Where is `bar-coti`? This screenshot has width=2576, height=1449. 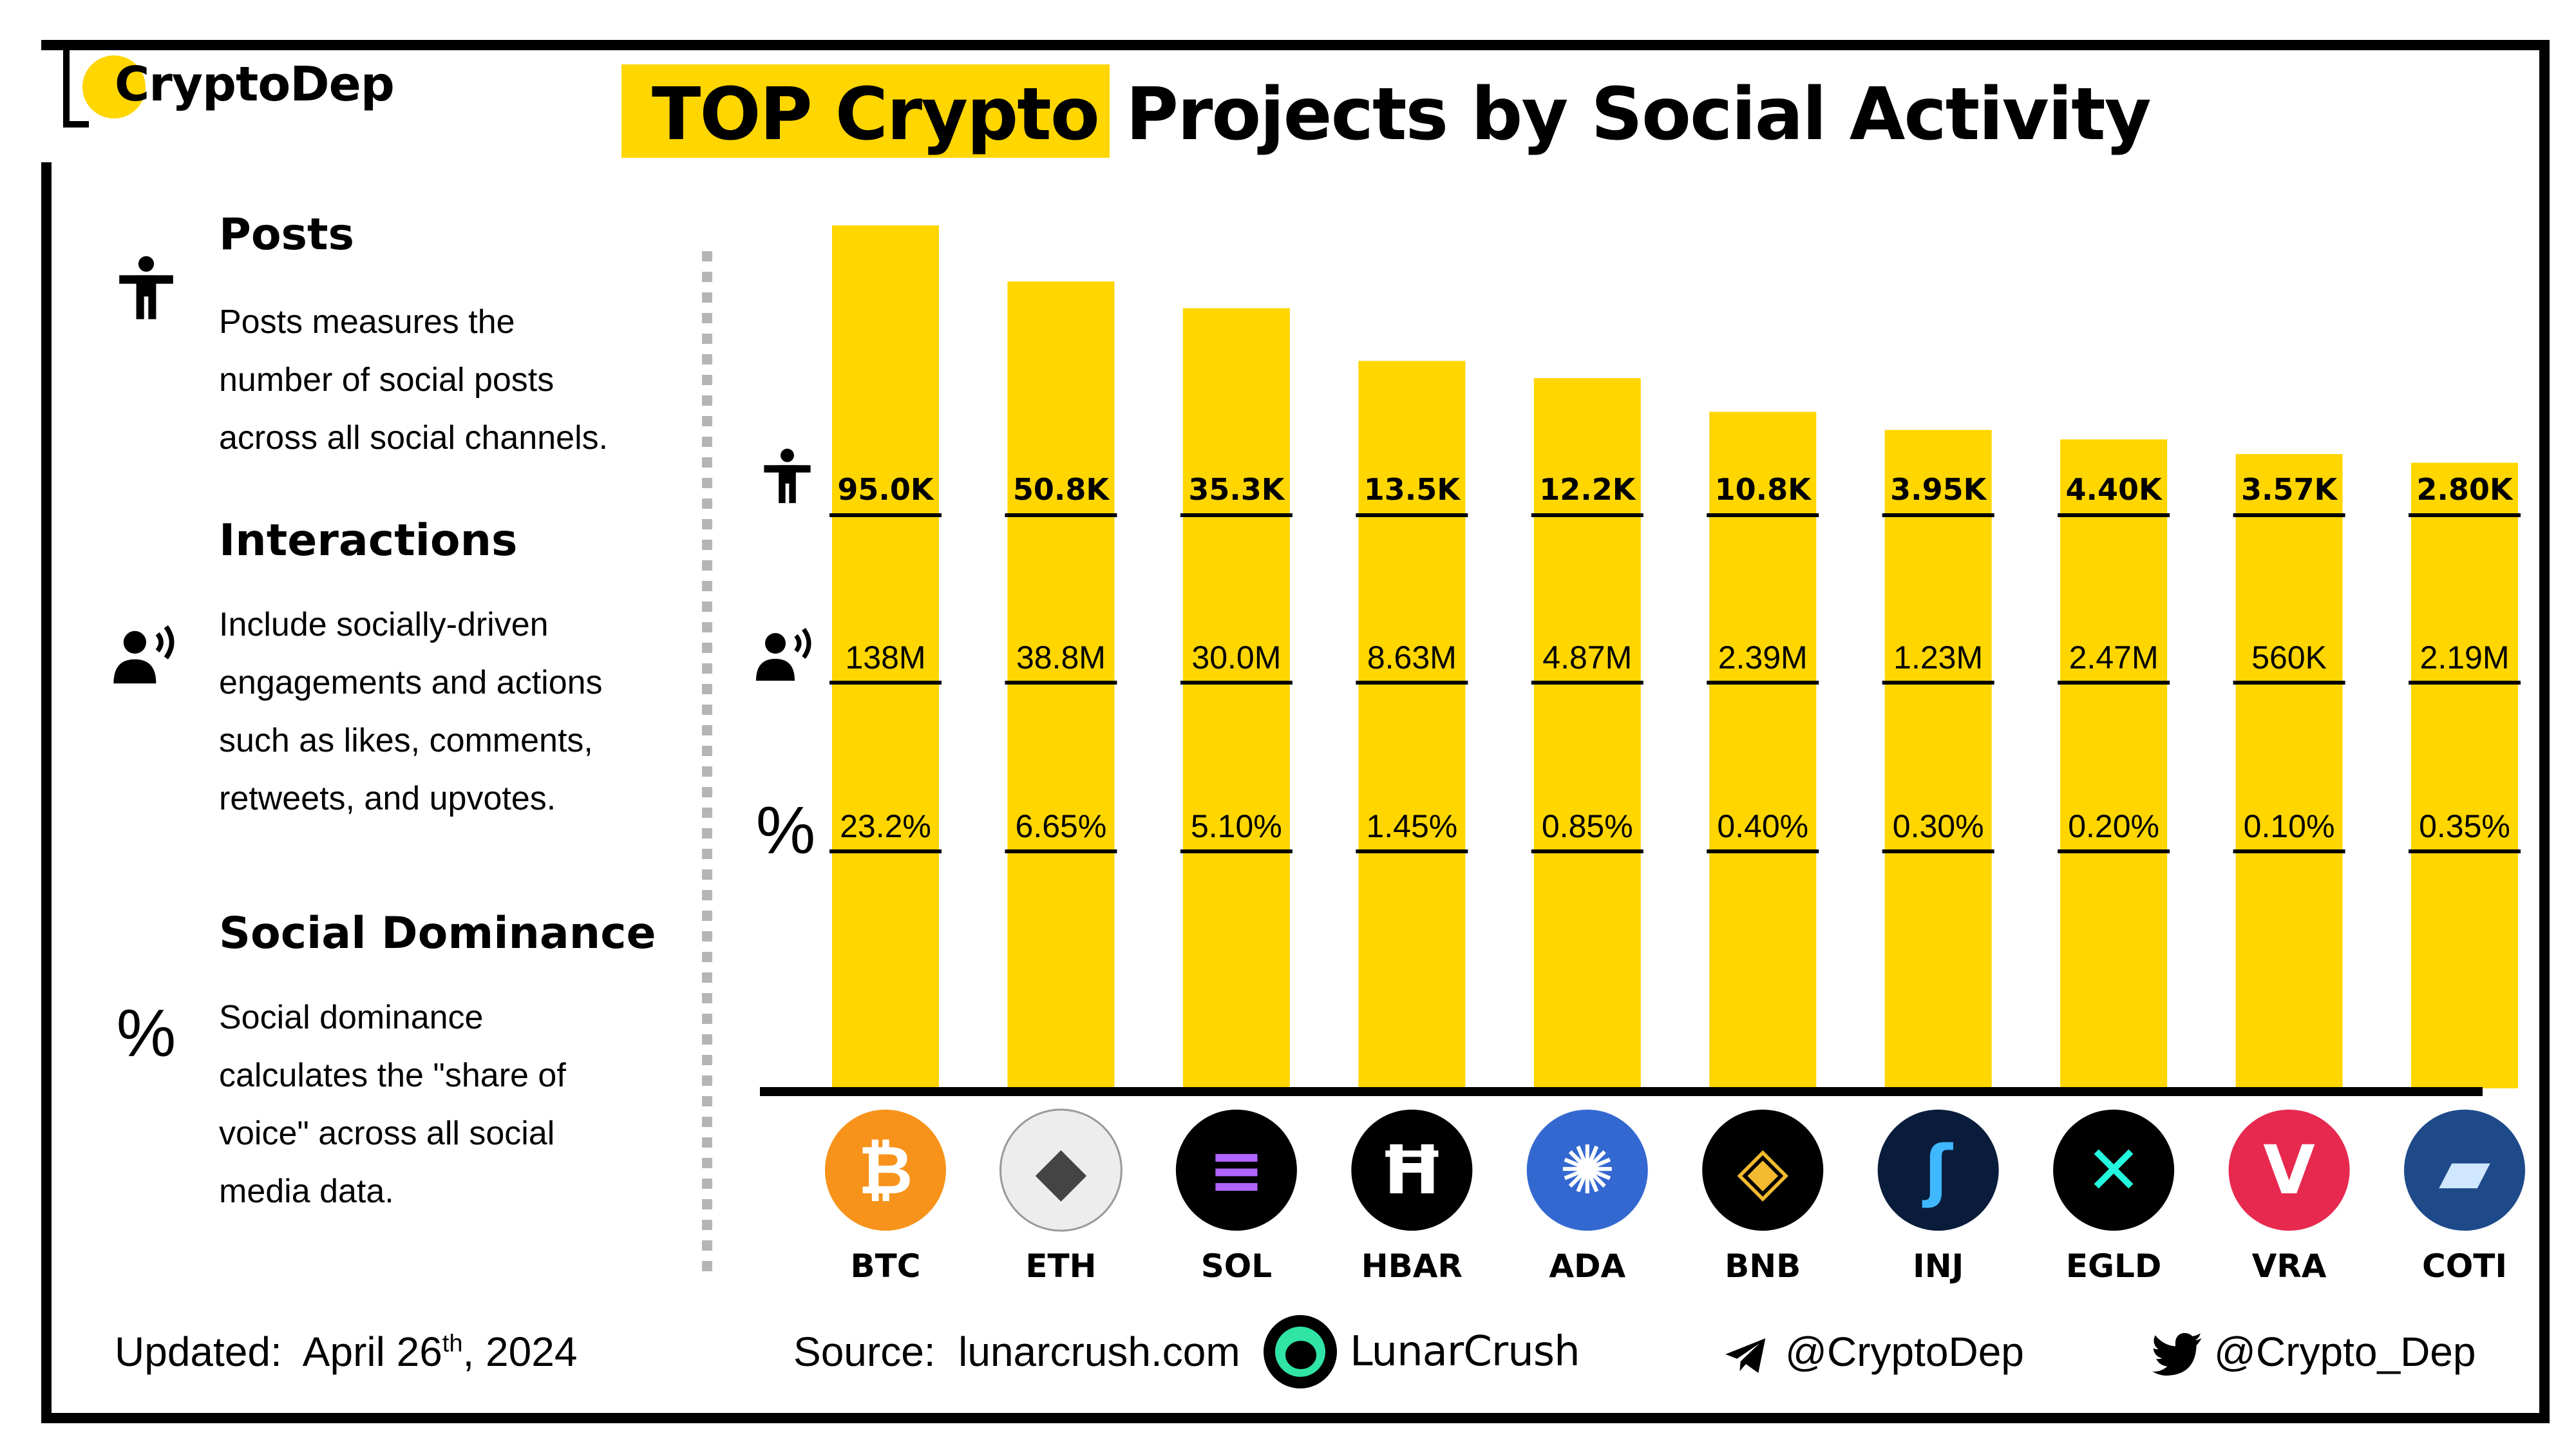 bar-coti is located at coordinates (2464, 775).